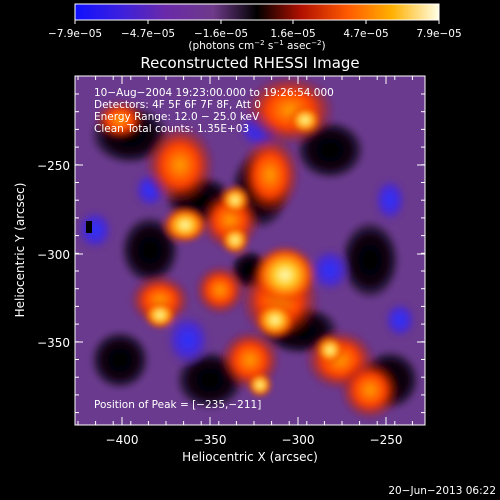  What do you see at coordinates (148, 34) in the screenshot?
I see `colorbar-tick-label: −4.7e−05` at bounding box center [148, 34].